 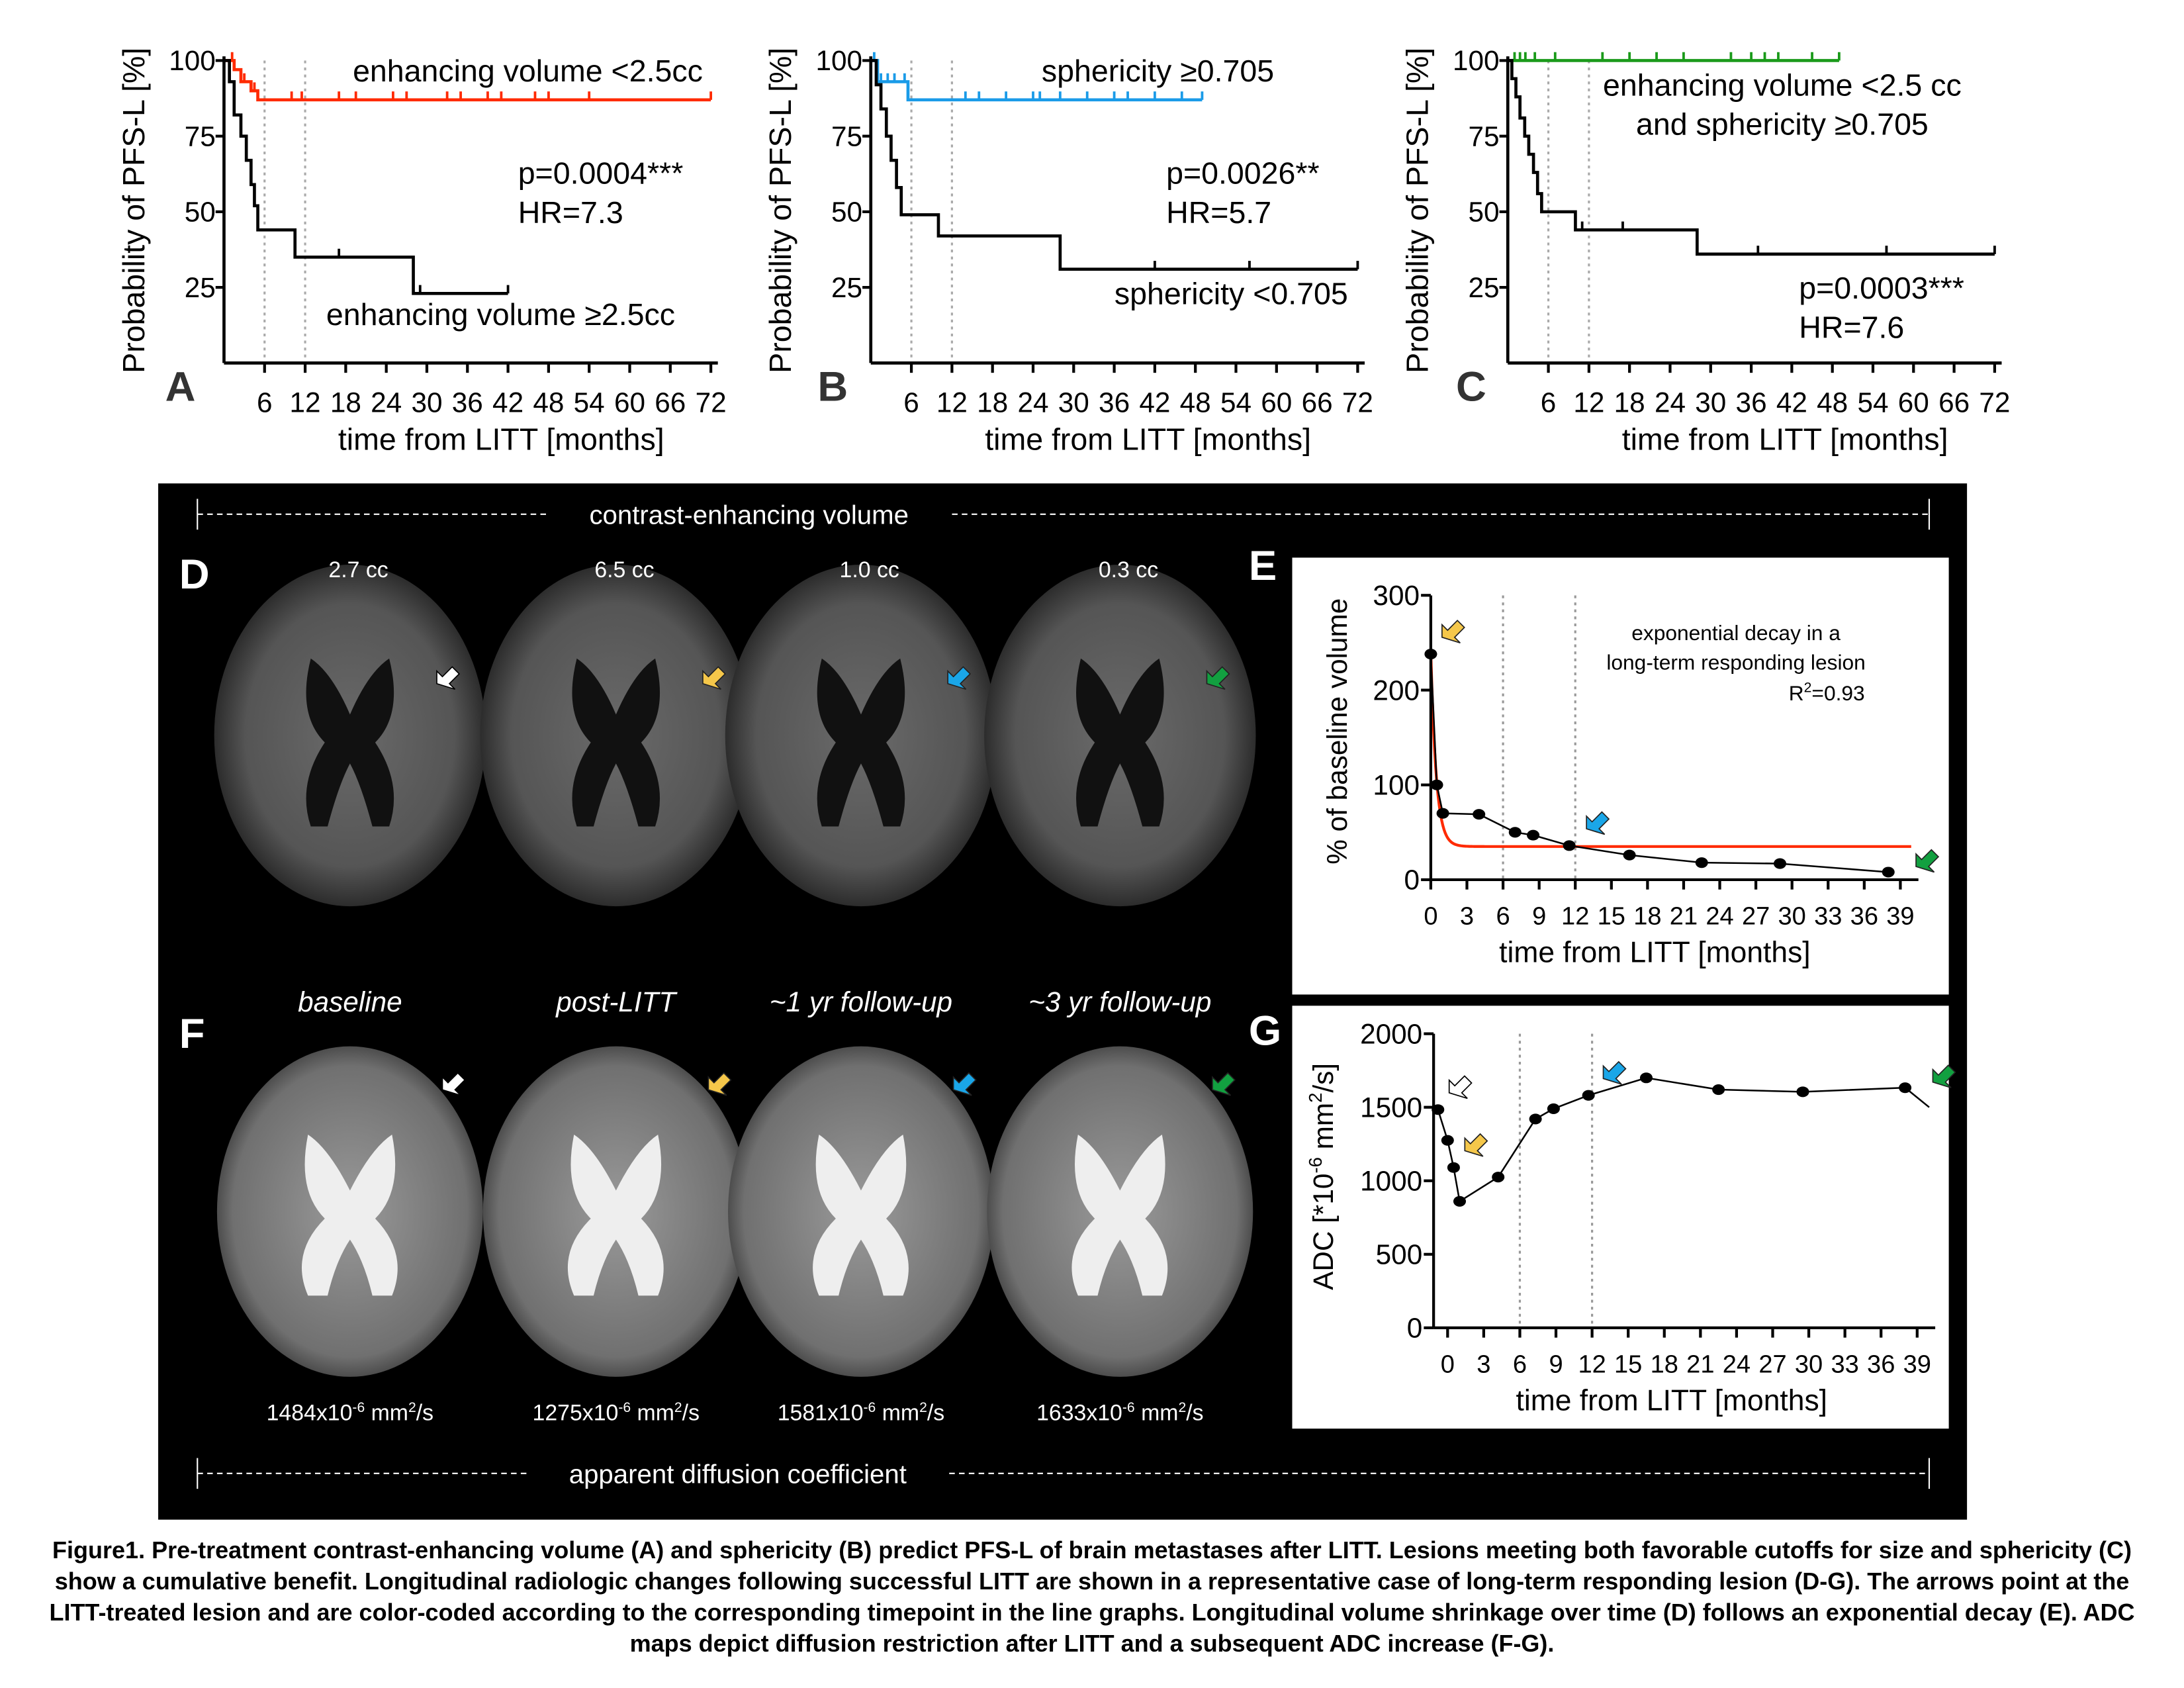 I want to click on annotation-e-line1: exponential decay in a, so click(x=1736, y=633).